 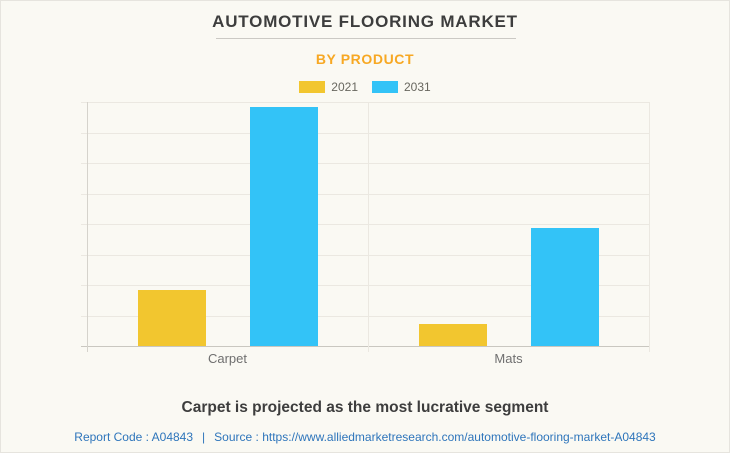 What do you see at coordinates (87, 227) in the screenshot?
I see `y-axis-line` at bounding box center [87, 227].